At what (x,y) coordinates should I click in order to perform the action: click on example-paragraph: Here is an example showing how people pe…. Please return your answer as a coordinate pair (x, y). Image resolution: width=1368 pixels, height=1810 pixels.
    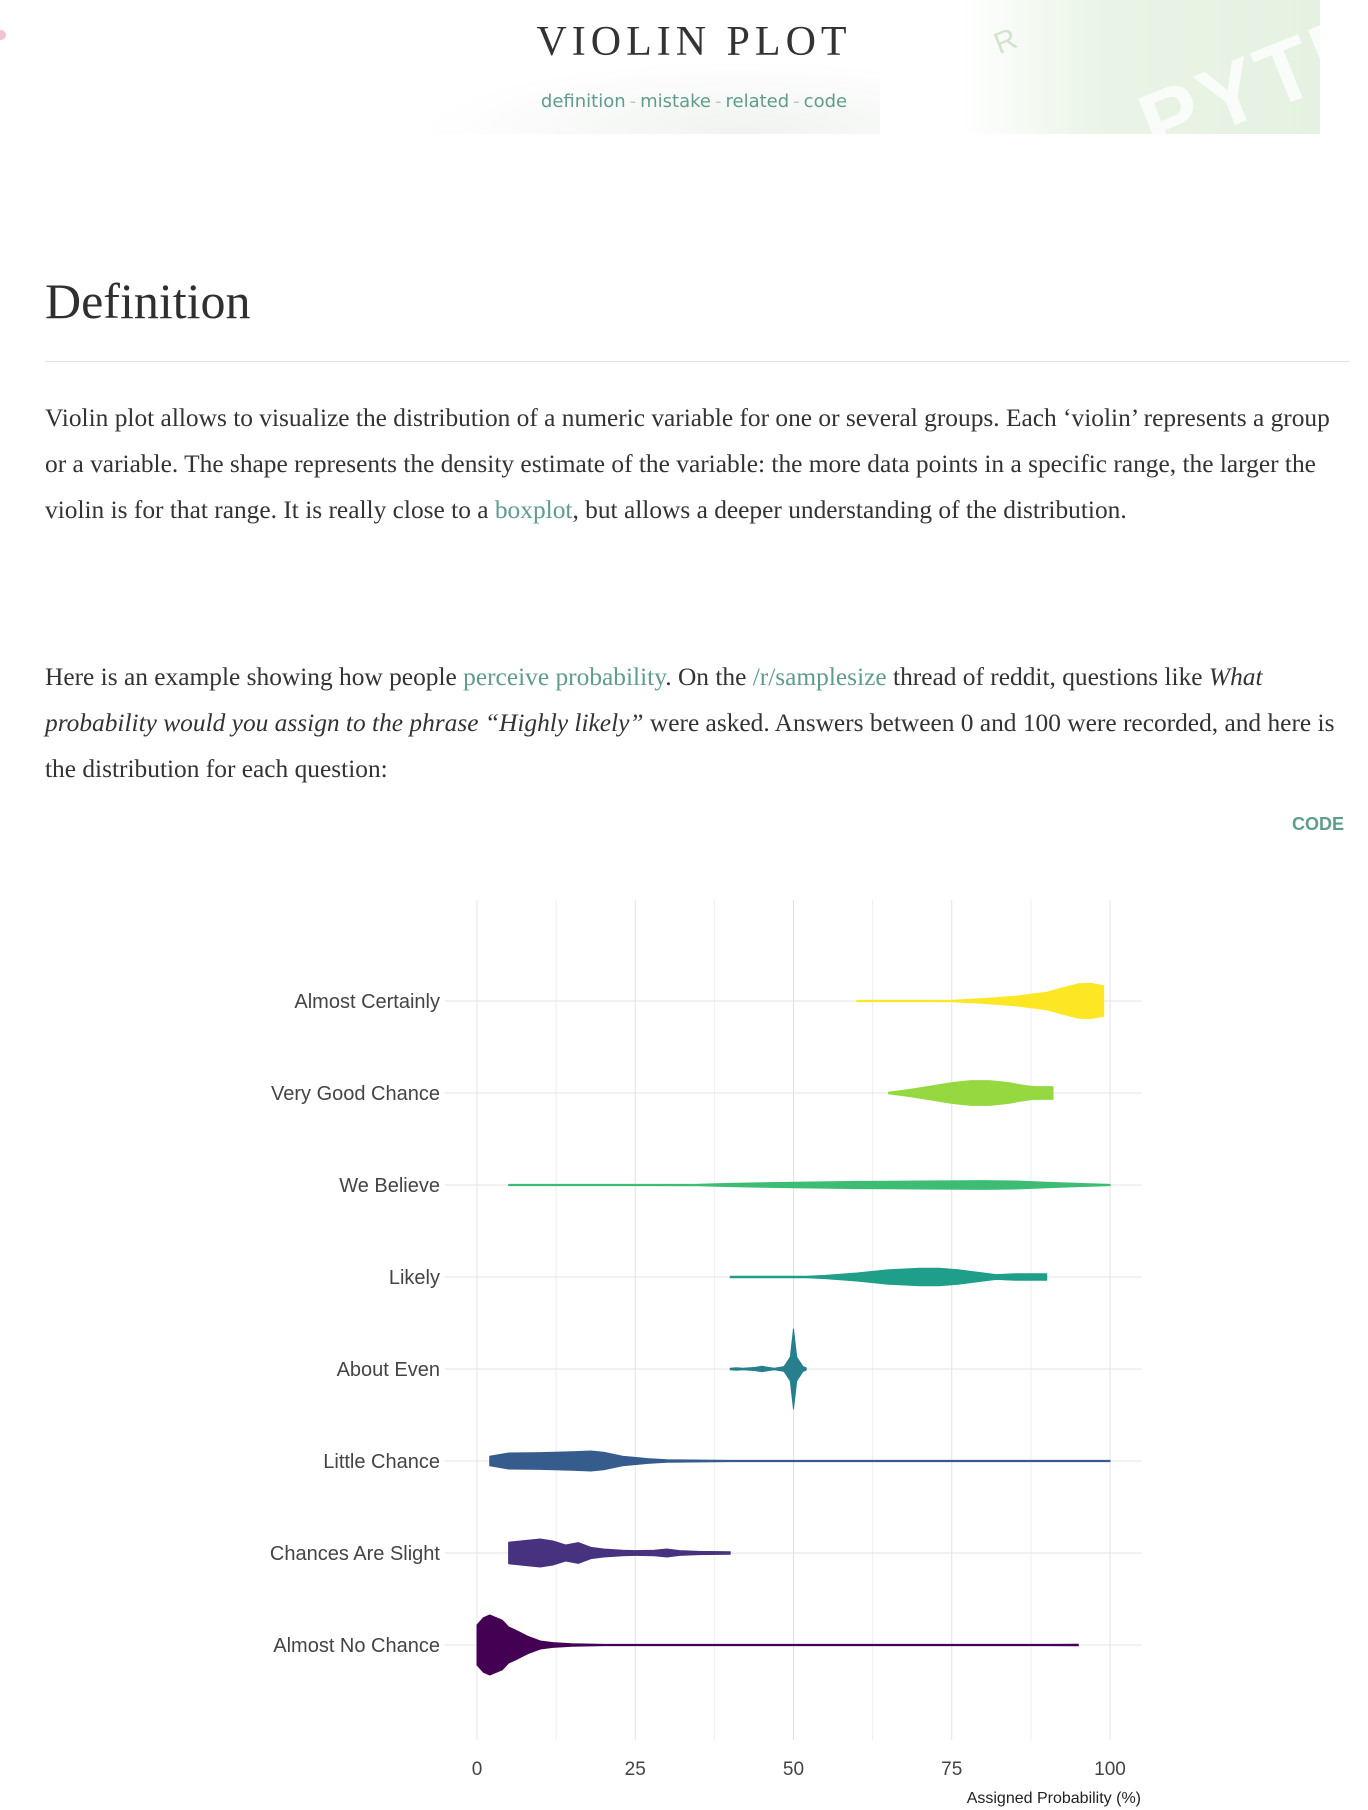
    Looking at the image, I should click on (700, 723).